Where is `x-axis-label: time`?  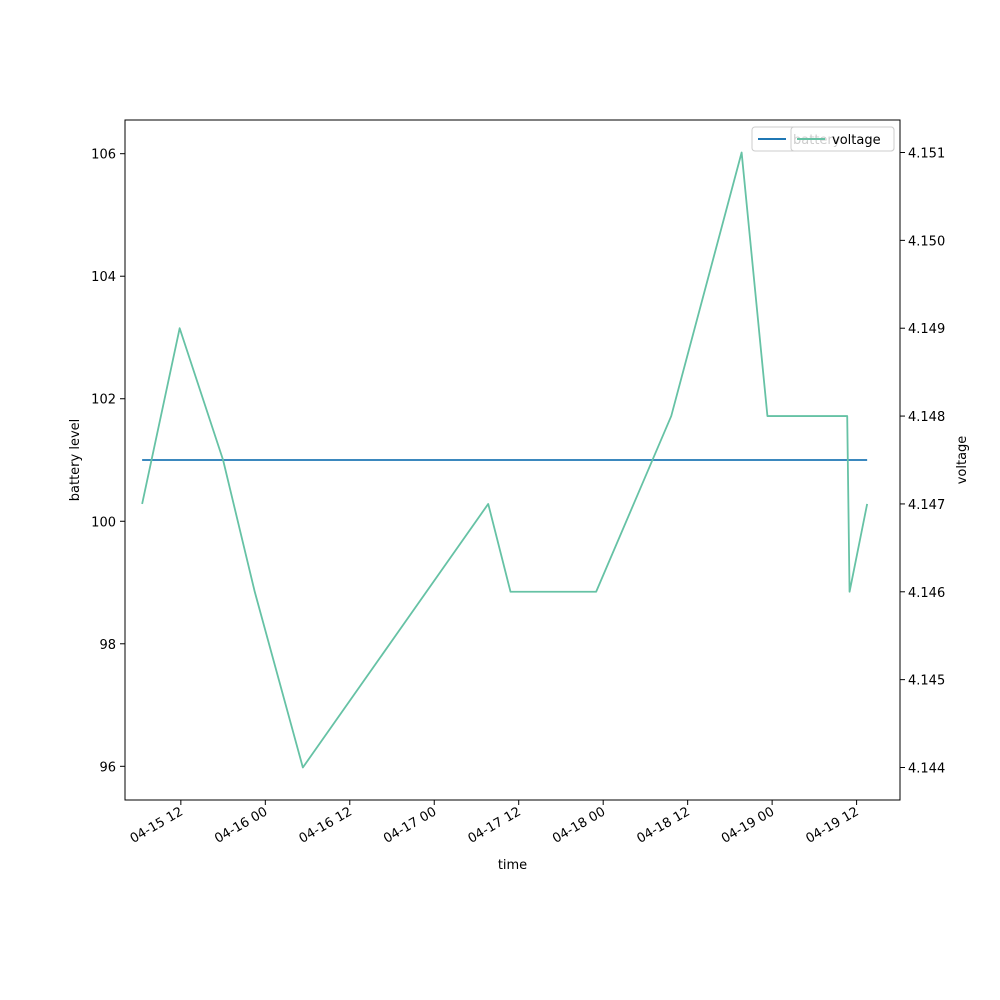
x-axis-label: time is located at coordinates (512, 865).